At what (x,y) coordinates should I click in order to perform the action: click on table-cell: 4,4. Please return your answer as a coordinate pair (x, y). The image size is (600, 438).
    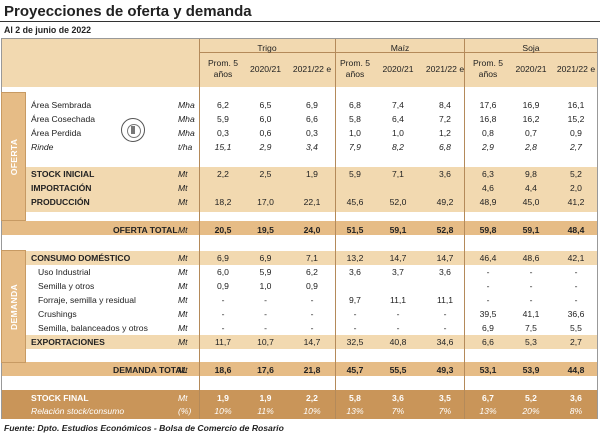
    Looking at the image, I should click on (531, 188).